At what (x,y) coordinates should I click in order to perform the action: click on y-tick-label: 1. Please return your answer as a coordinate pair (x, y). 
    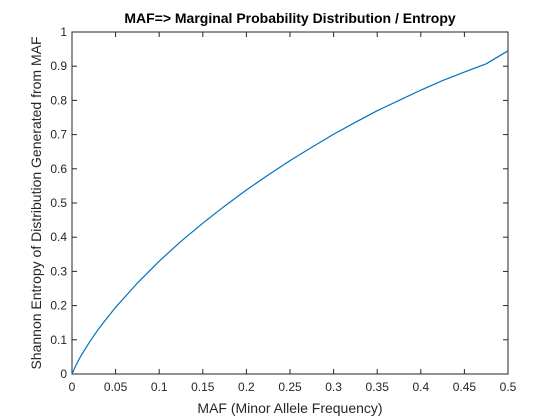
    Looking at the image, I should click on (63, 32).